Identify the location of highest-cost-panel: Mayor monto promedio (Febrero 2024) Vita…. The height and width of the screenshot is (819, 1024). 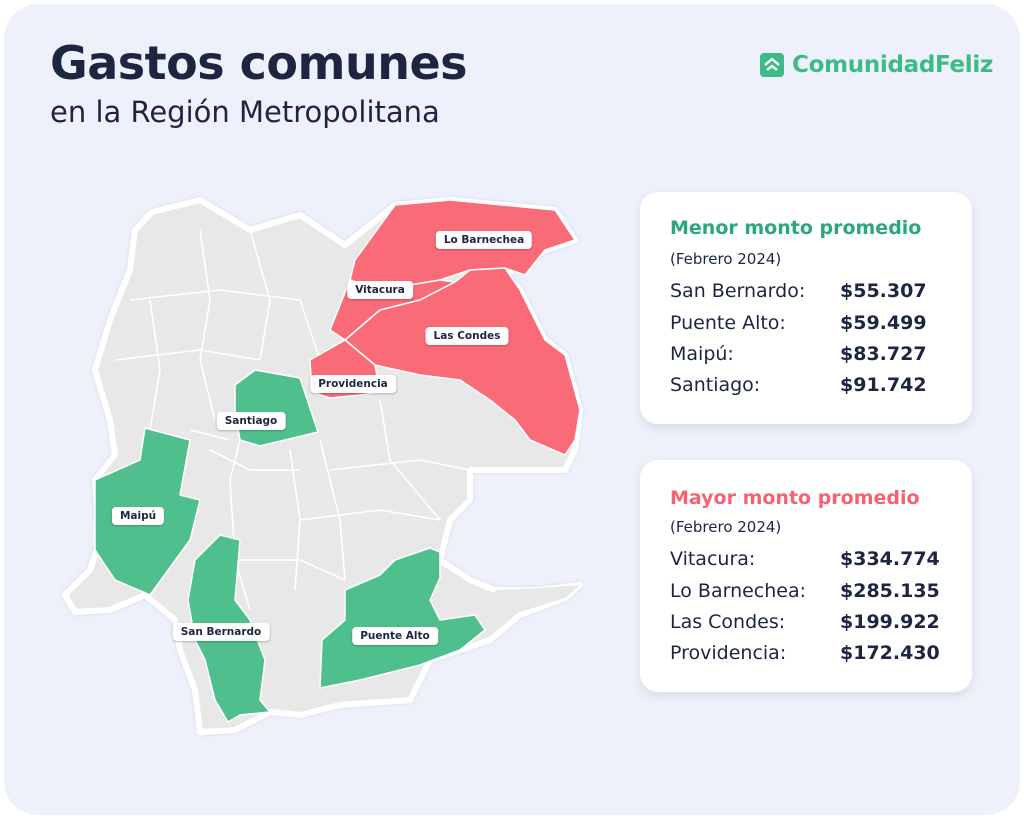
(806, 576).